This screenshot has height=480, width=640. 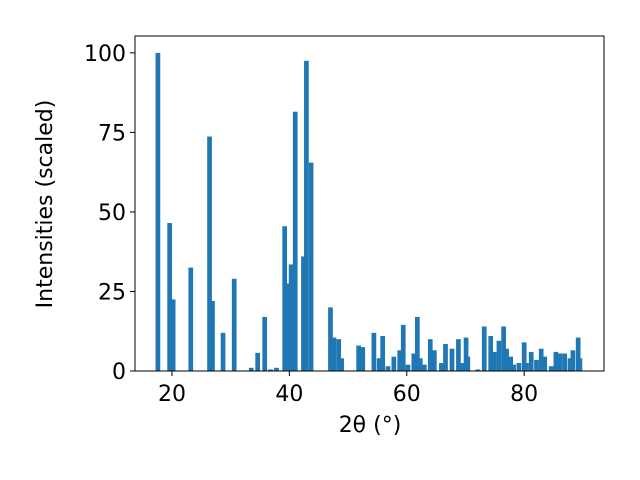 I want to click on x-tick-label: 20, so click(x=172, y=394).